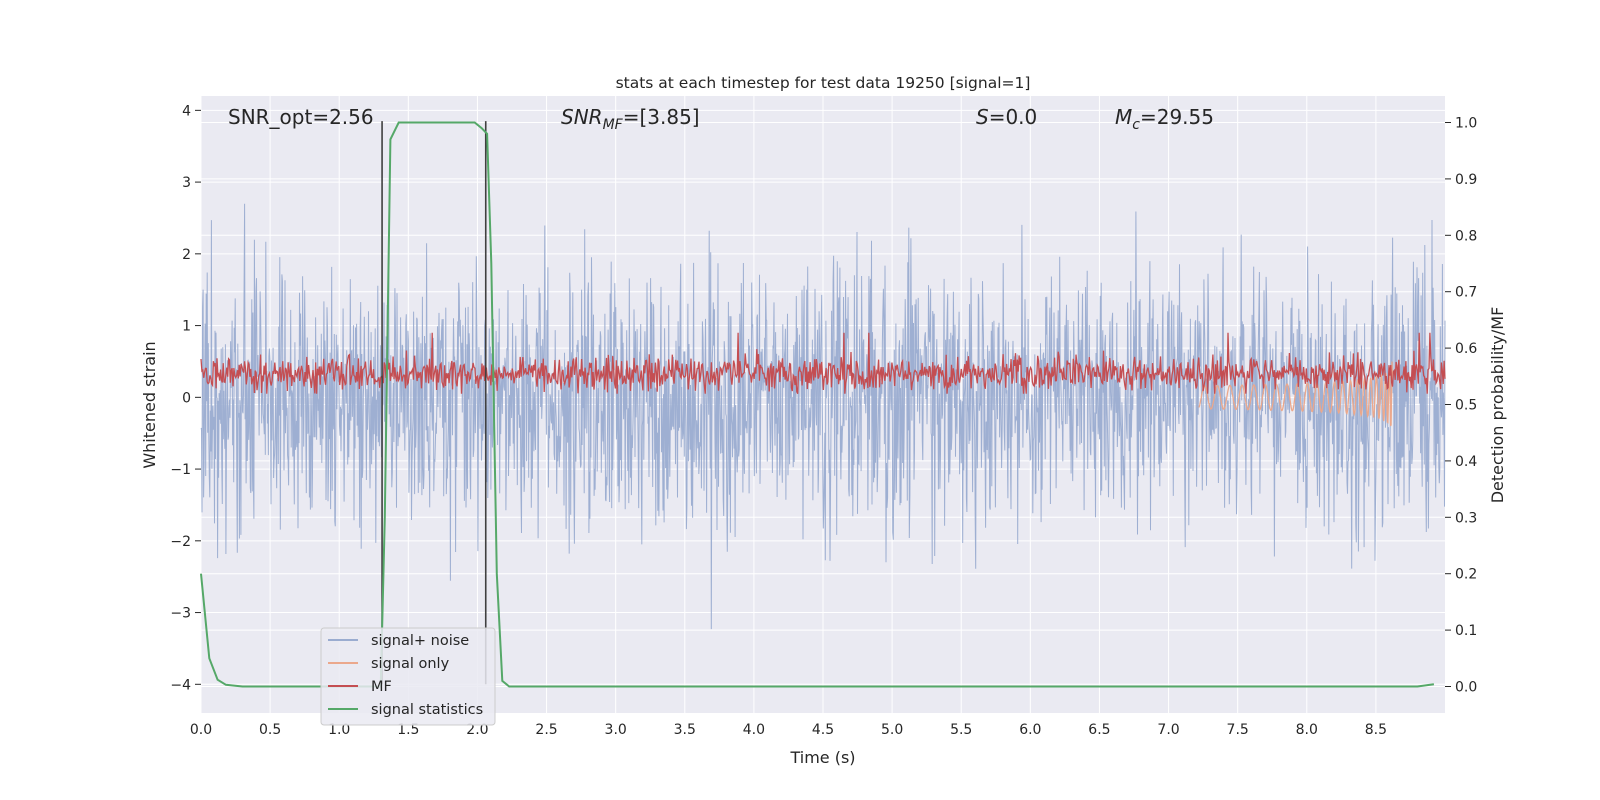  Describe the element at coordinates (1466, 462) in the screenshot. I see `y-right-tick-label: 0.4` at that location.